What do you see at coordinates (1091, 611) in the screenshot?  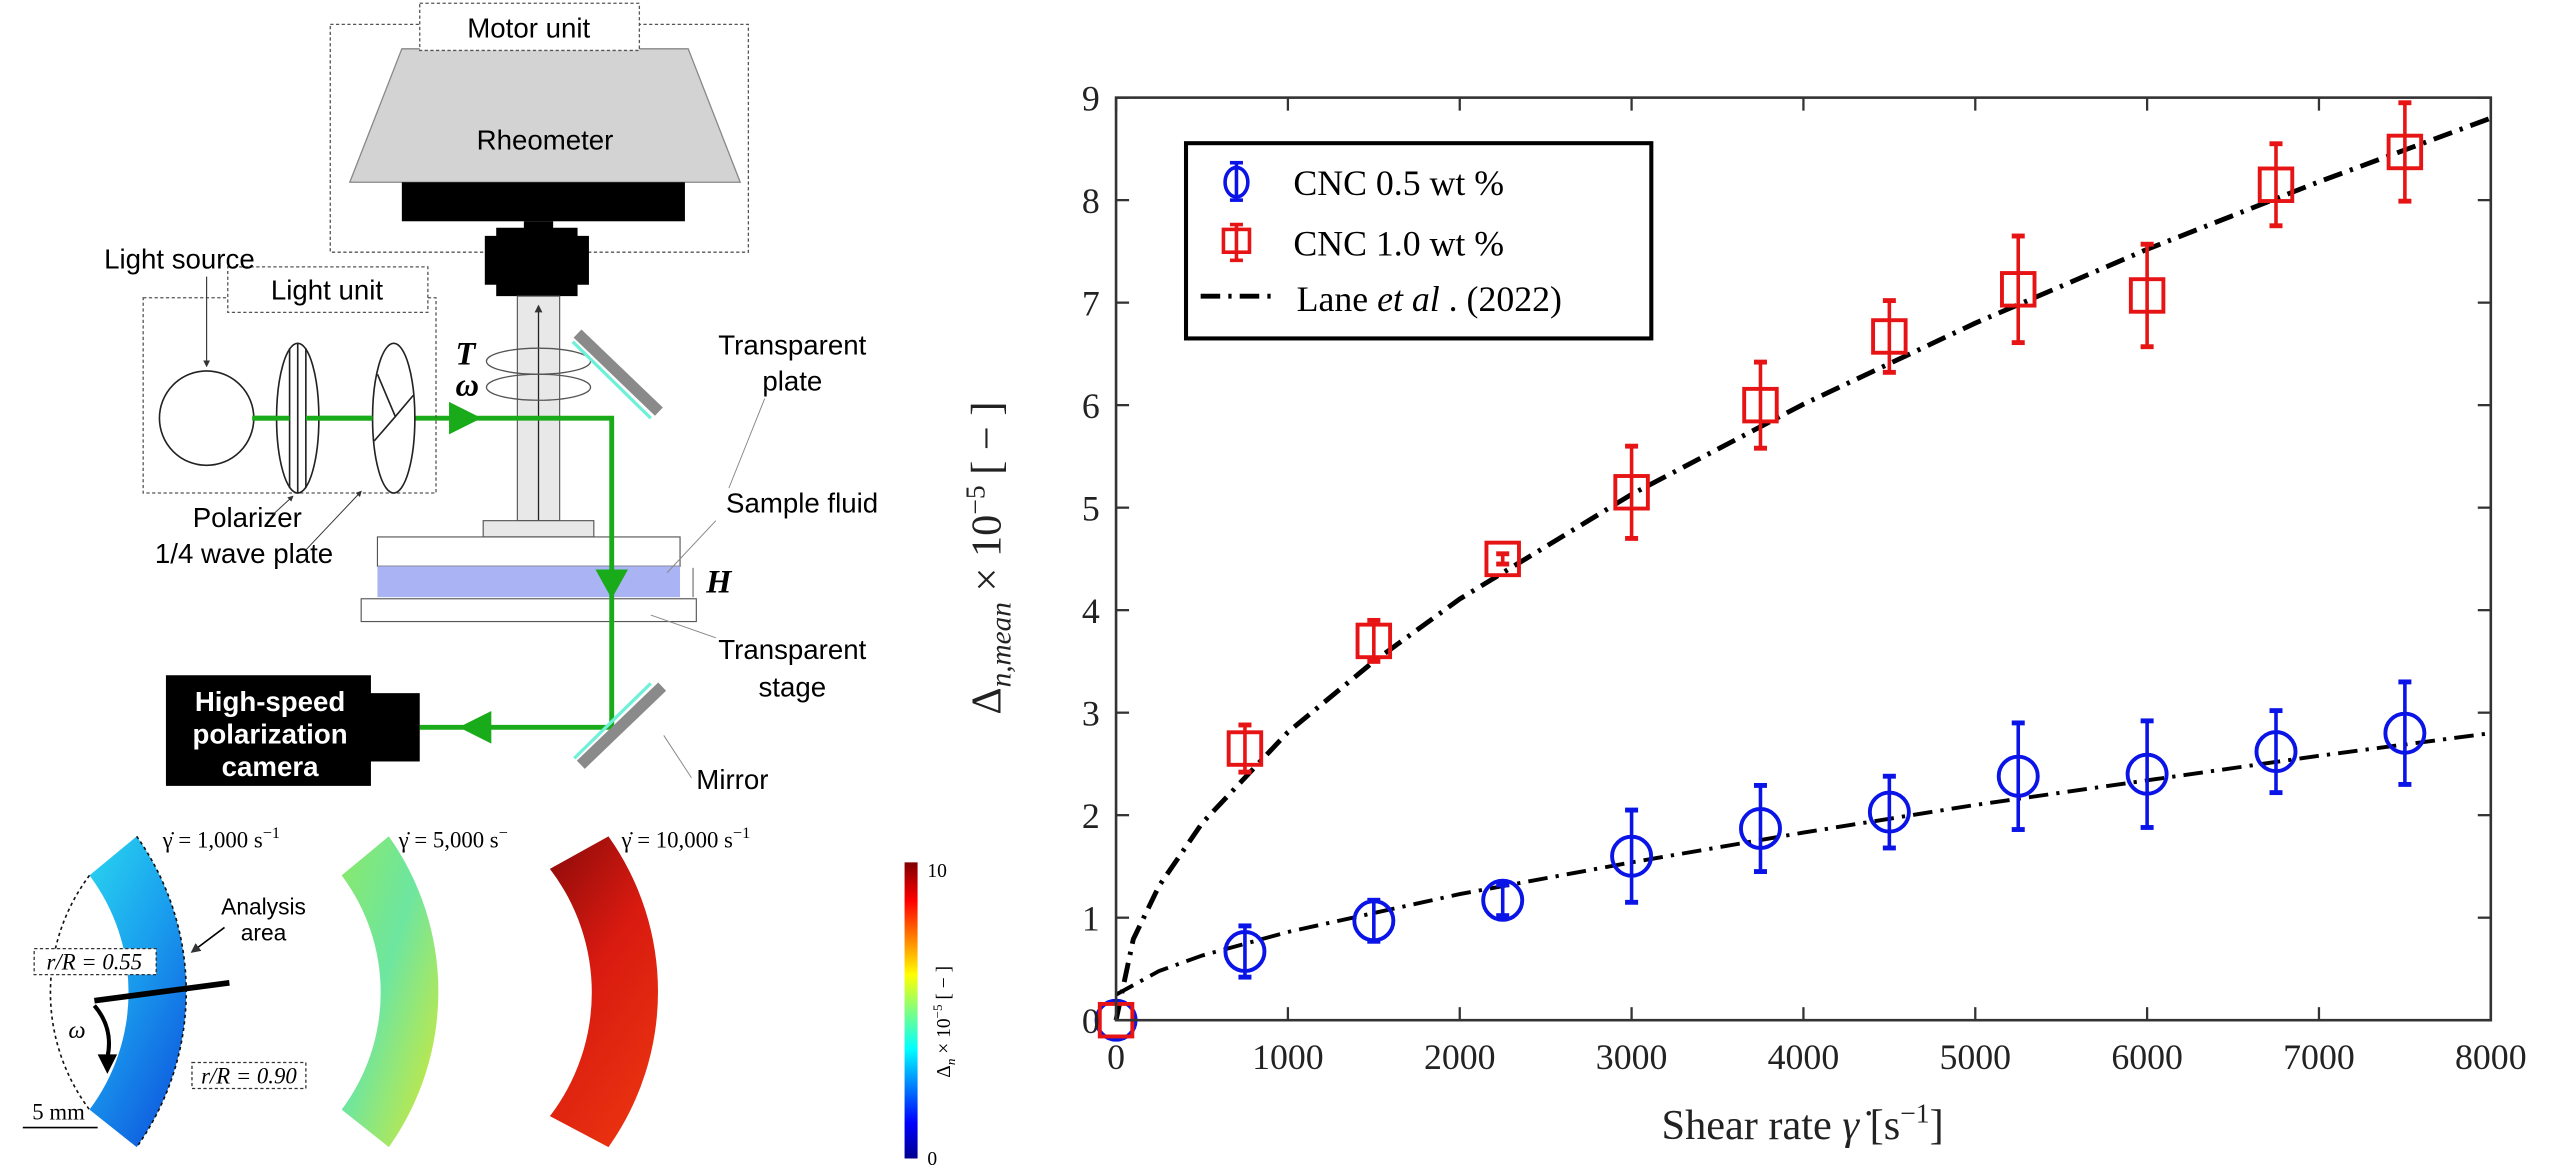 I see `y-tick-label: 4` at bounding box center [1091, 611].